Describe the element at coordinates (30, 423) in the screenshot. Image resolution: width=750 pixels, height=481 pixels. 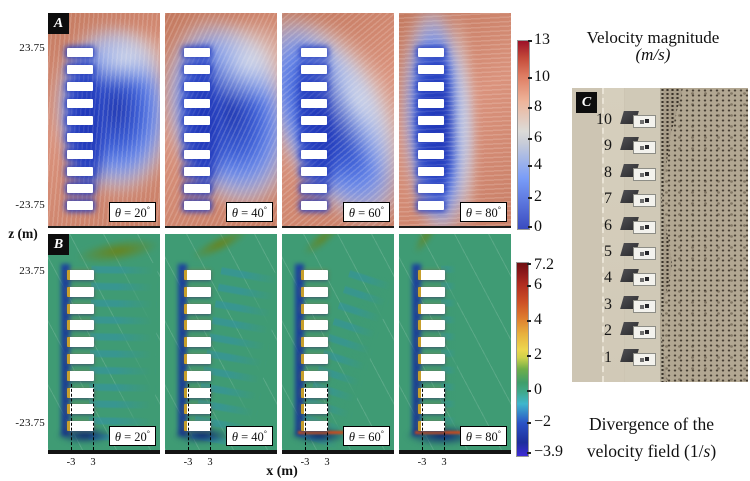
I see `z-tick-bottom-b: -23.75` at that location.